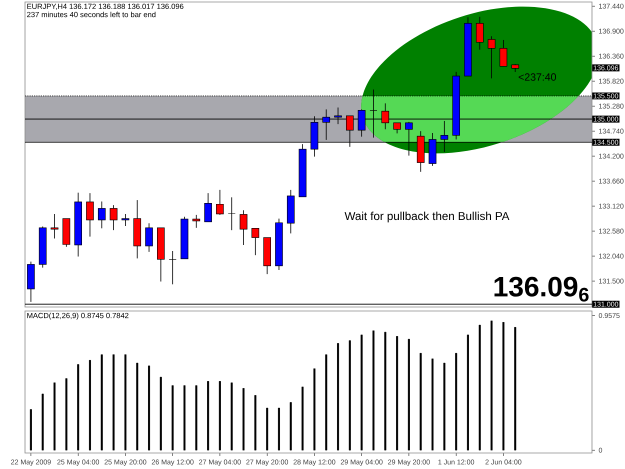 This screenshot has width=625, height=469. I want to click on annotation: 136.09$_{6}$, so click(541, 289).